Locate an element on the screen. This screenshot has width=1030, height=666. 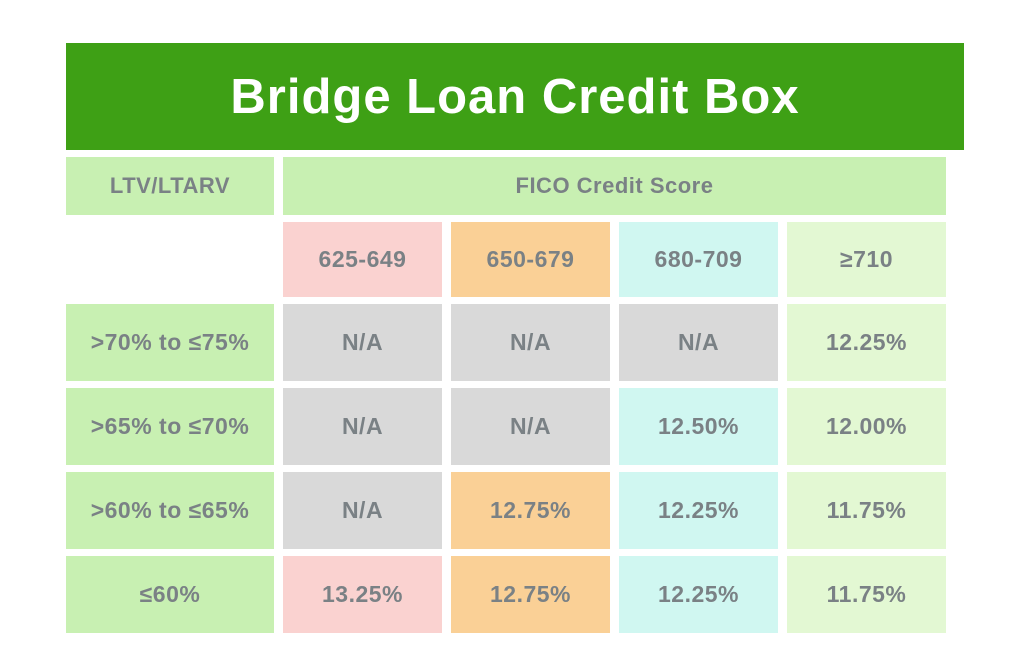
table-cell: 13.25% is located at coordinates (362, 594).